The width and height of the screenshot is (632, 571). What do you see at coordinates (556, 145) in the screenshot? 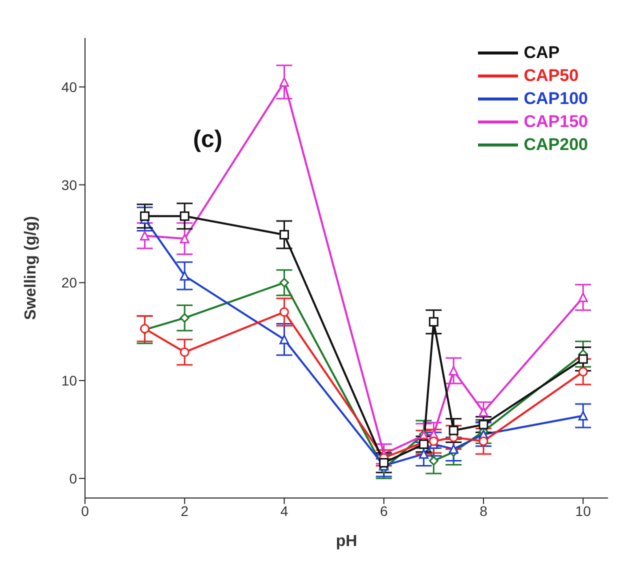
I see `legend-label: CAP200` at bounding box center [556, 145].